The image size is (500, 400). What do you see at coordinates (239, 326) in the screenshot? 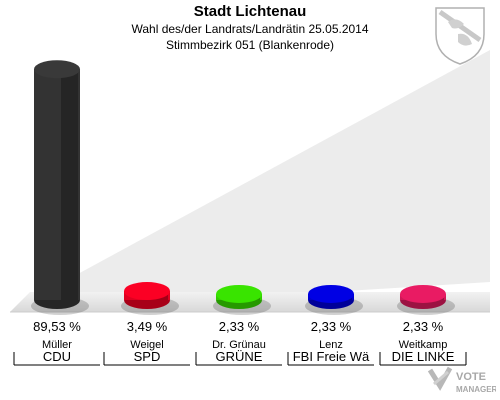
I see `data-label-3: 2,33 %` at bounding box center [239, 326].